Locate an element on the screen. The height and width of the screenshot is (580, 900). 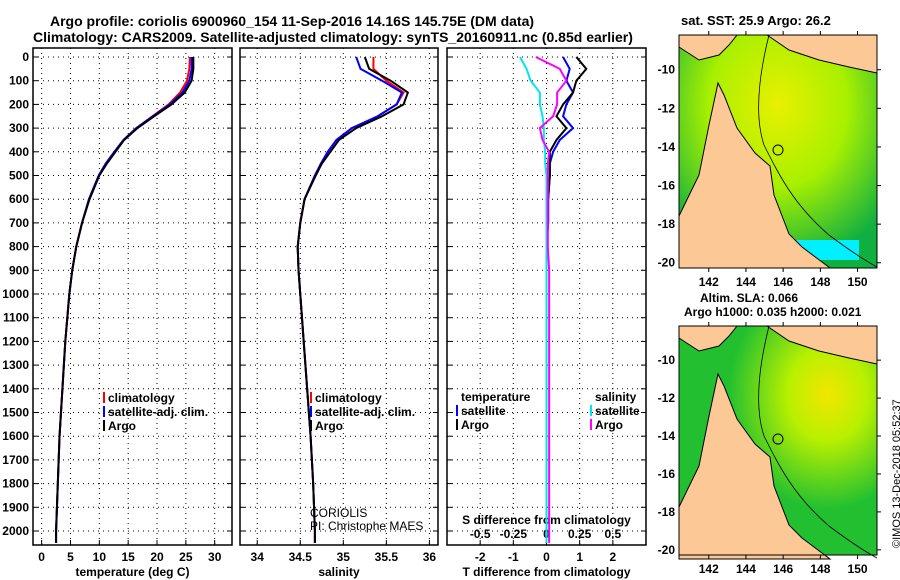
y-tick-label: 700 is located at coordinates (19, 223).